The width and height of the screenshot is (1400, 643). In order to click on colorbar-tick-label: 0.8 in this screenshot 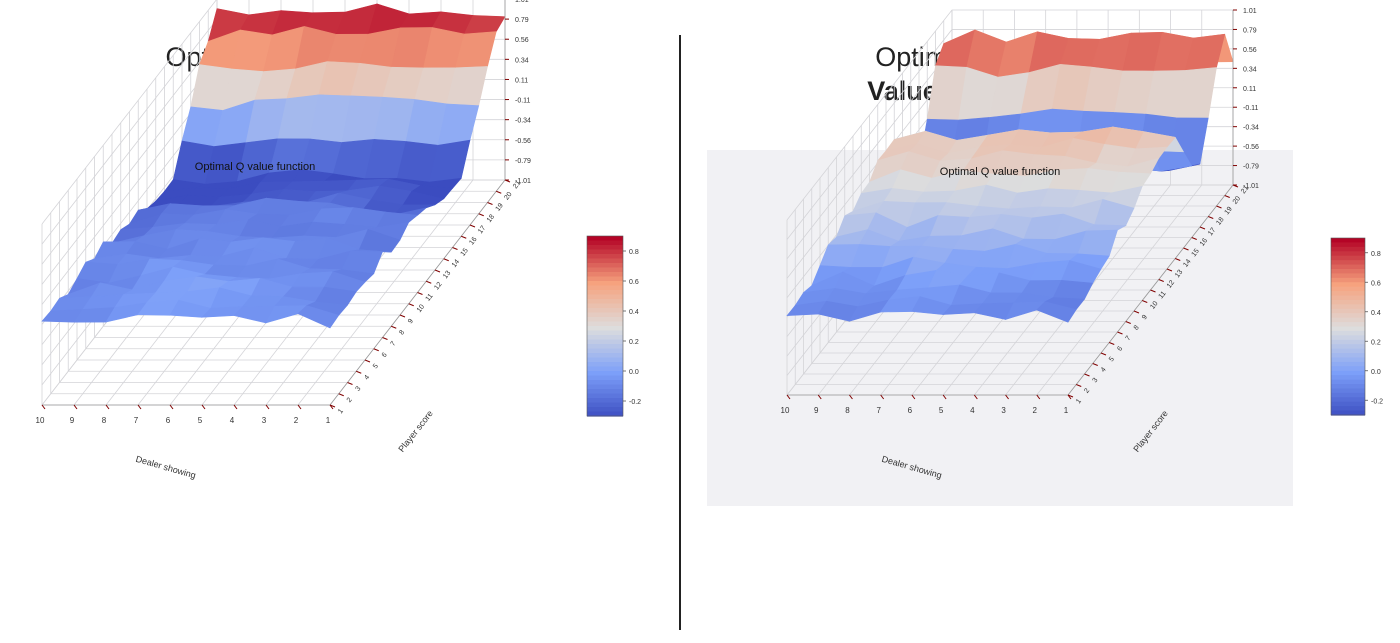, I will do `click(634, 252)`.